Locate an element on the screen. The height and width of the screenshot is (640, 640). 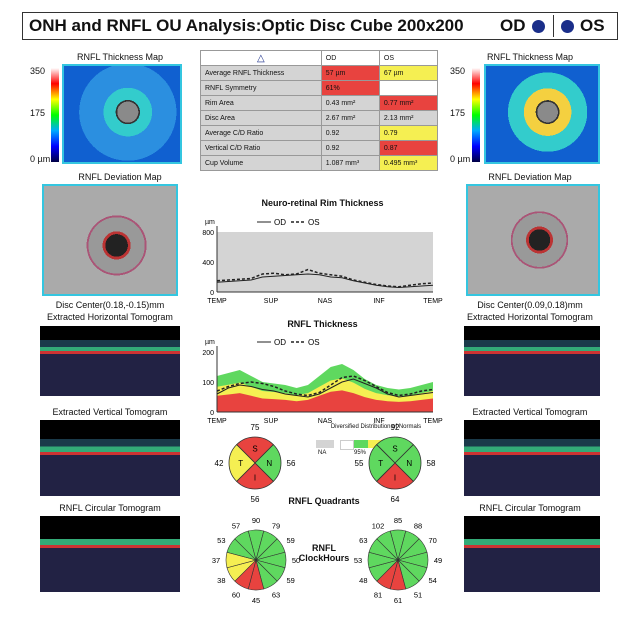
table-row: Cup Volume 1.087 mm³ 0.495 mm³ is located at coordinates (319, 163).